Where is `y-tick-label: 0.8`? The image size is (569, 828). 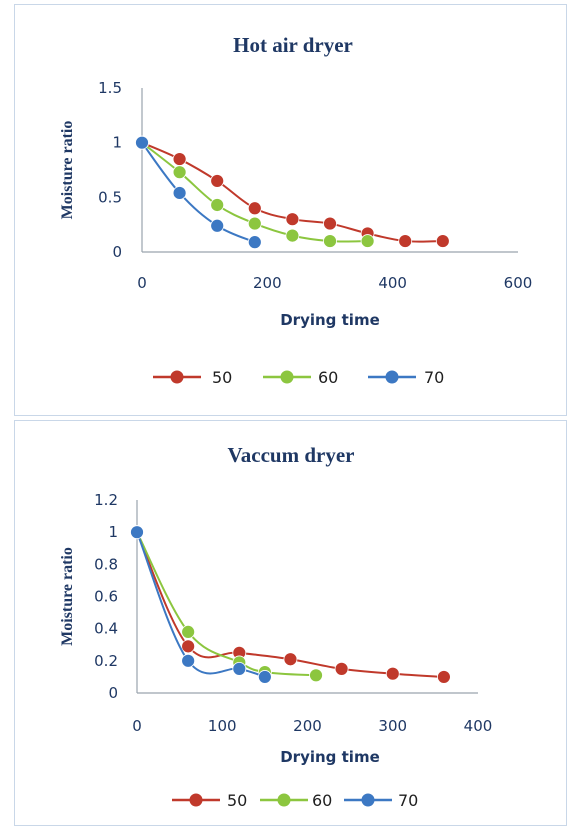
y-tick-label: 0.8 is located at coordinates (106, 564).